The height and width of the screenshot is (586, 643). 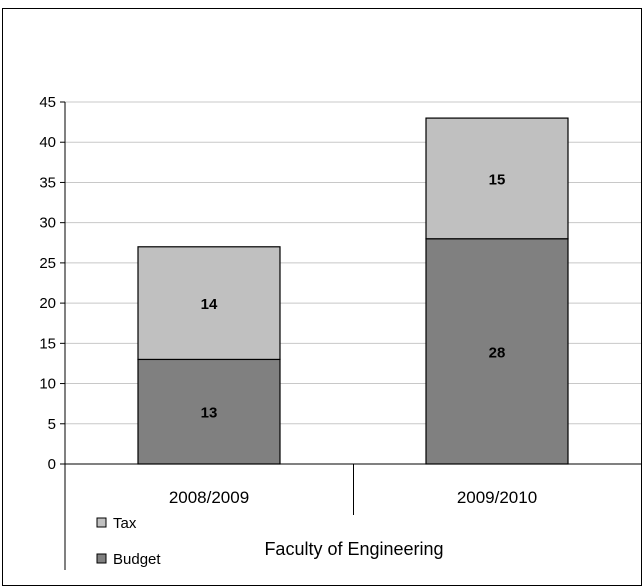 I want to click on group-label: Faculty of Engineering, so click(x=353, y=549).